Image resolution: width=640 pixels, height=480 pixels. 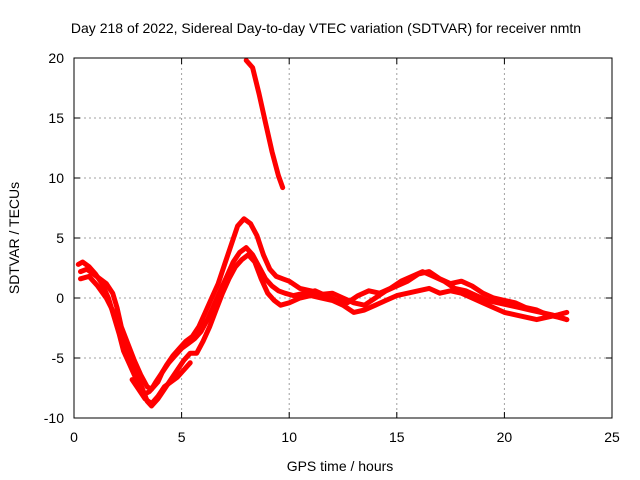 What do you see at coordinates (612, 437) in the screenshot?
I see `x-tick-label: 25` at bounding box center [612, 437].